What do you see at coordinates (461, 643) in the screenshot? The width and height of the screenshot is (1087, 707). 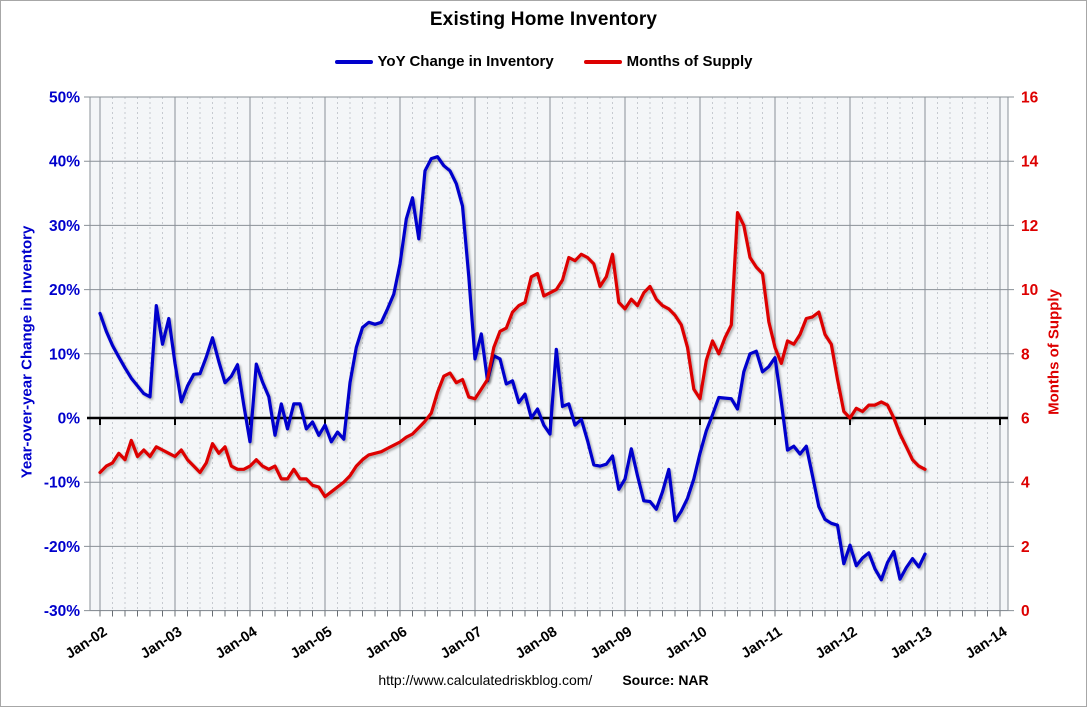 I see `x-tick-label: Jan-07` at bounding box center [461, 643].